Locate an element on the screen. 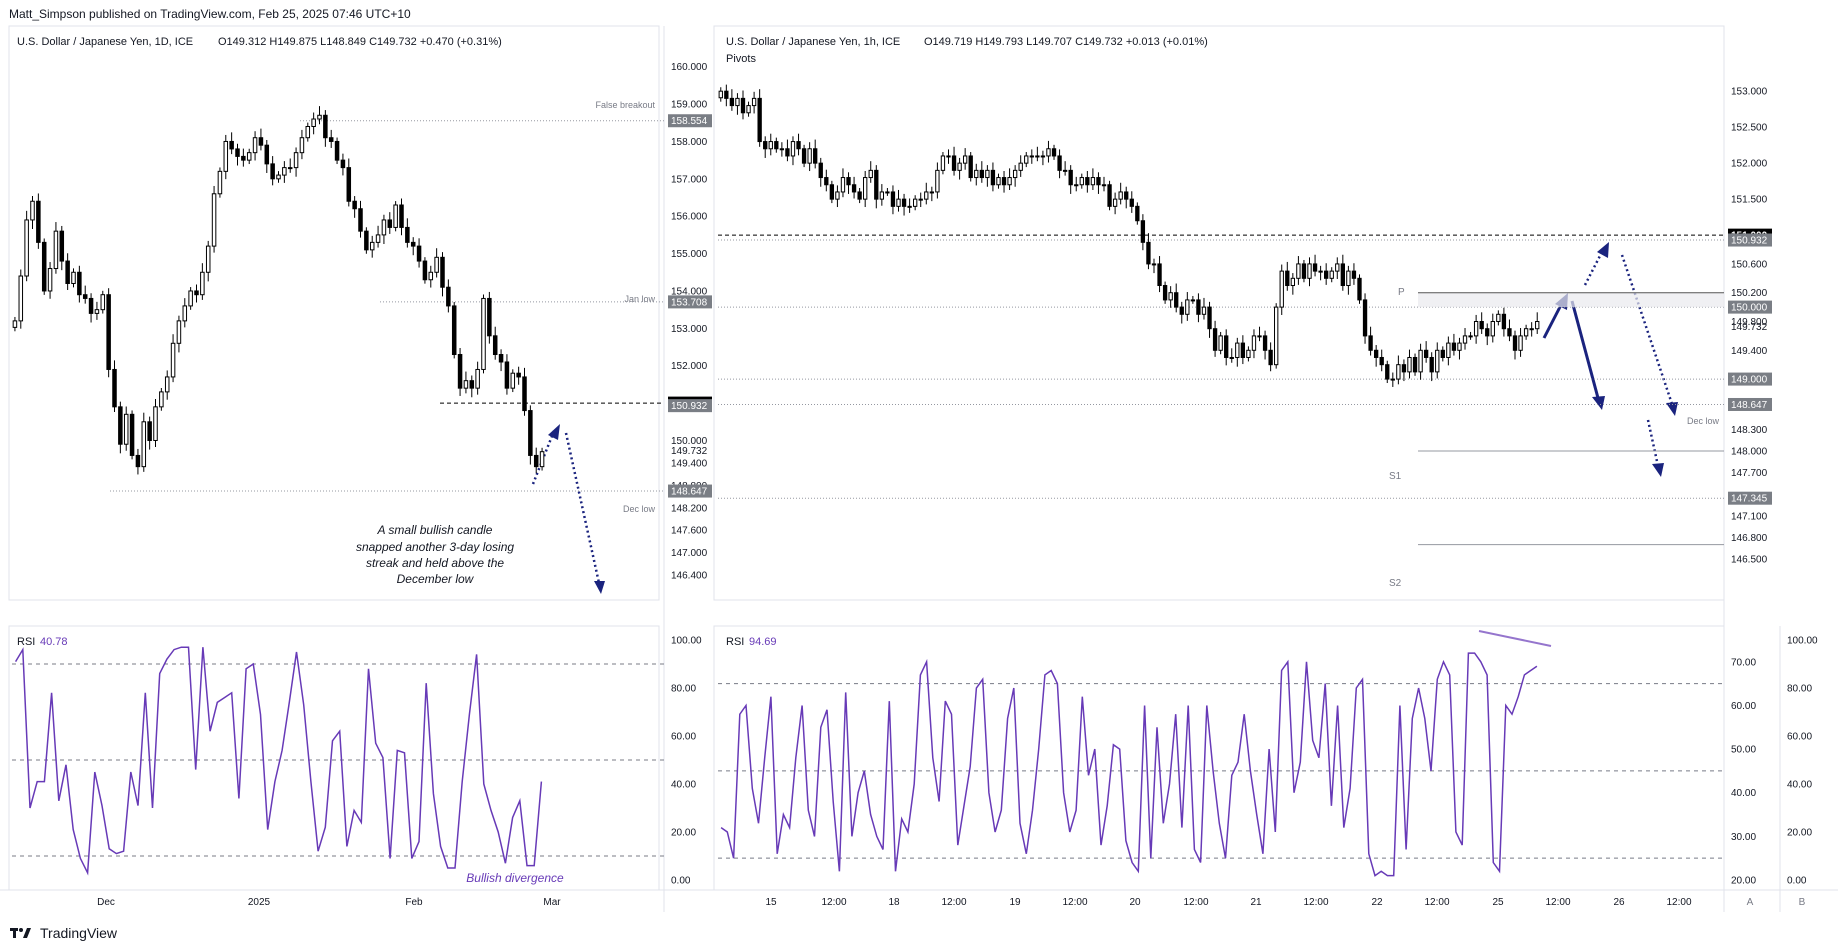 Image resolution: width=1838 pixels, height=949 pixels. scale-button-a: A is located at coordinates (1750, 902).